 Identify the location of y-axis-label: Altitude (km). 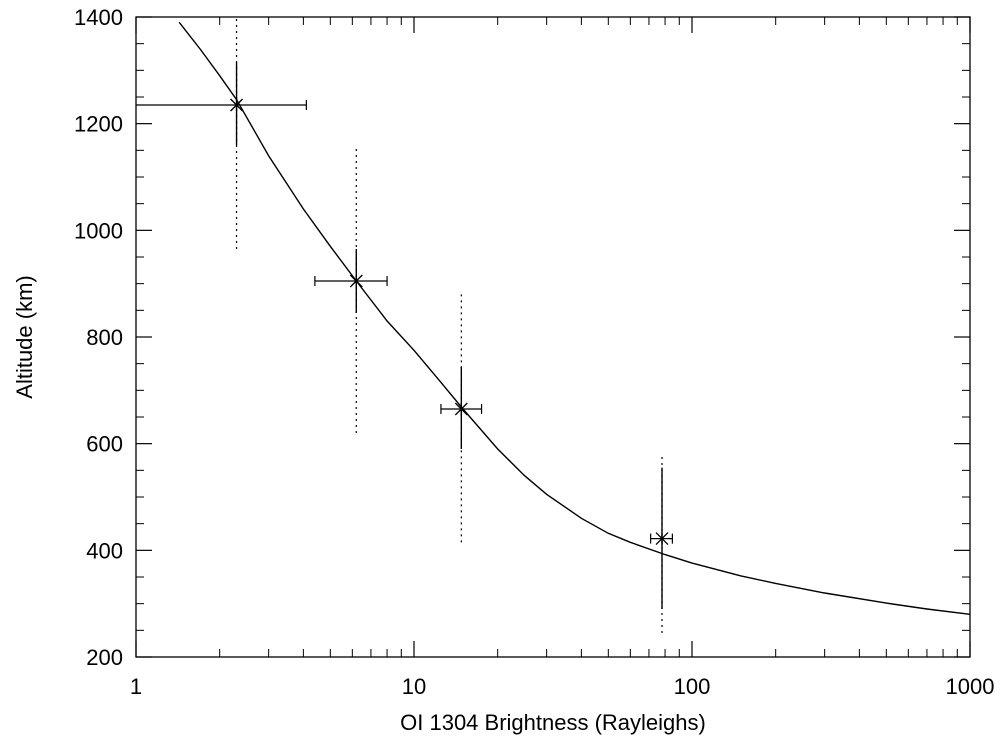
(24, 336).